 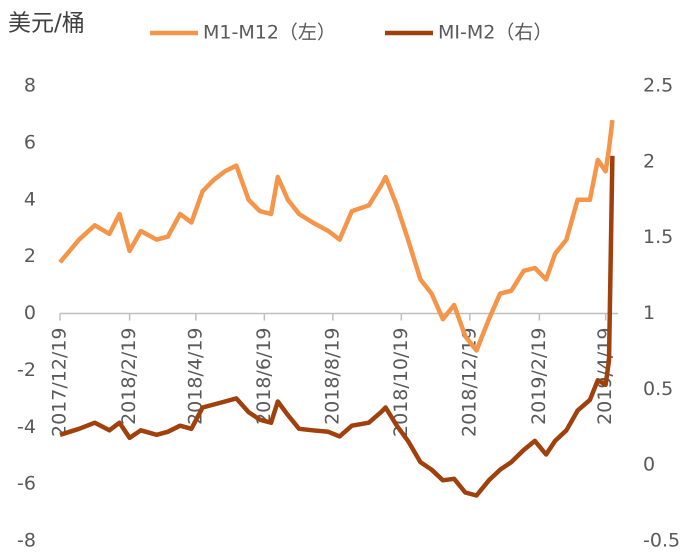 What do you see at coordinates (30, 142) in the screenshot?
I see `y-tick-label: 6` at bounding box center [30, 142].